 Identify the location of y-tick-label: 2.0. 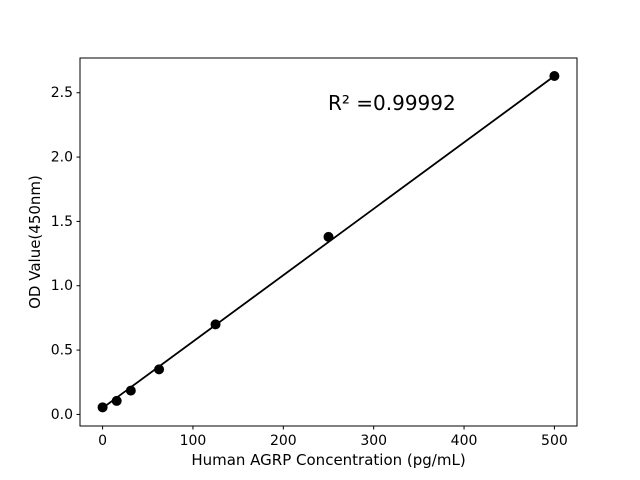
(62, 158).